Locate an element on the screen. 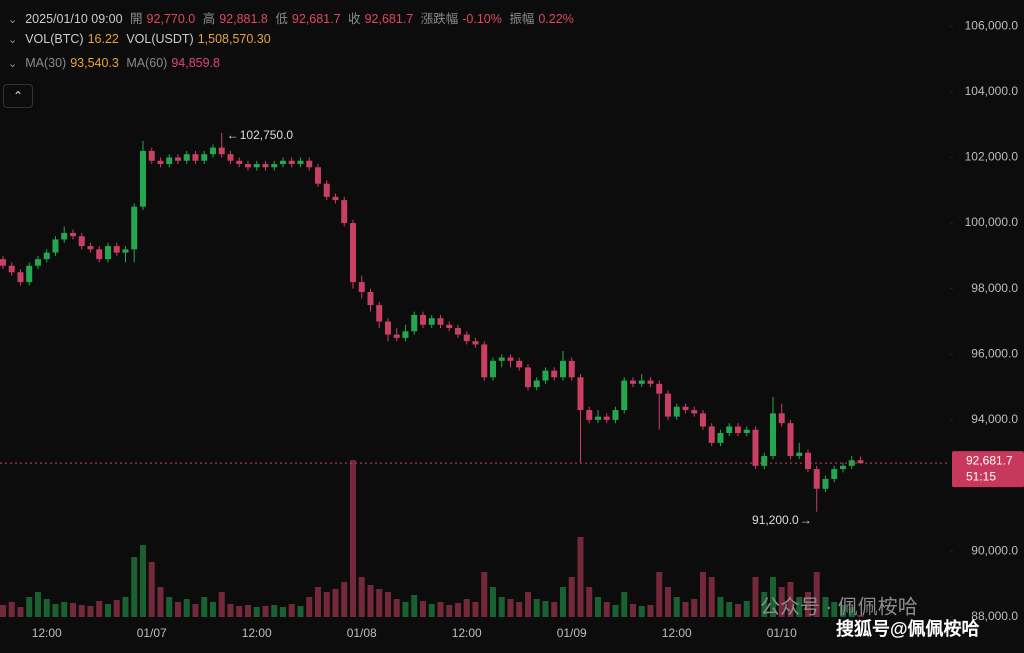 This screenshot has width=1024, height=653. watermark-wechat: 公众号 · 佩佩桉哈 is located at coordinates (839, 606).